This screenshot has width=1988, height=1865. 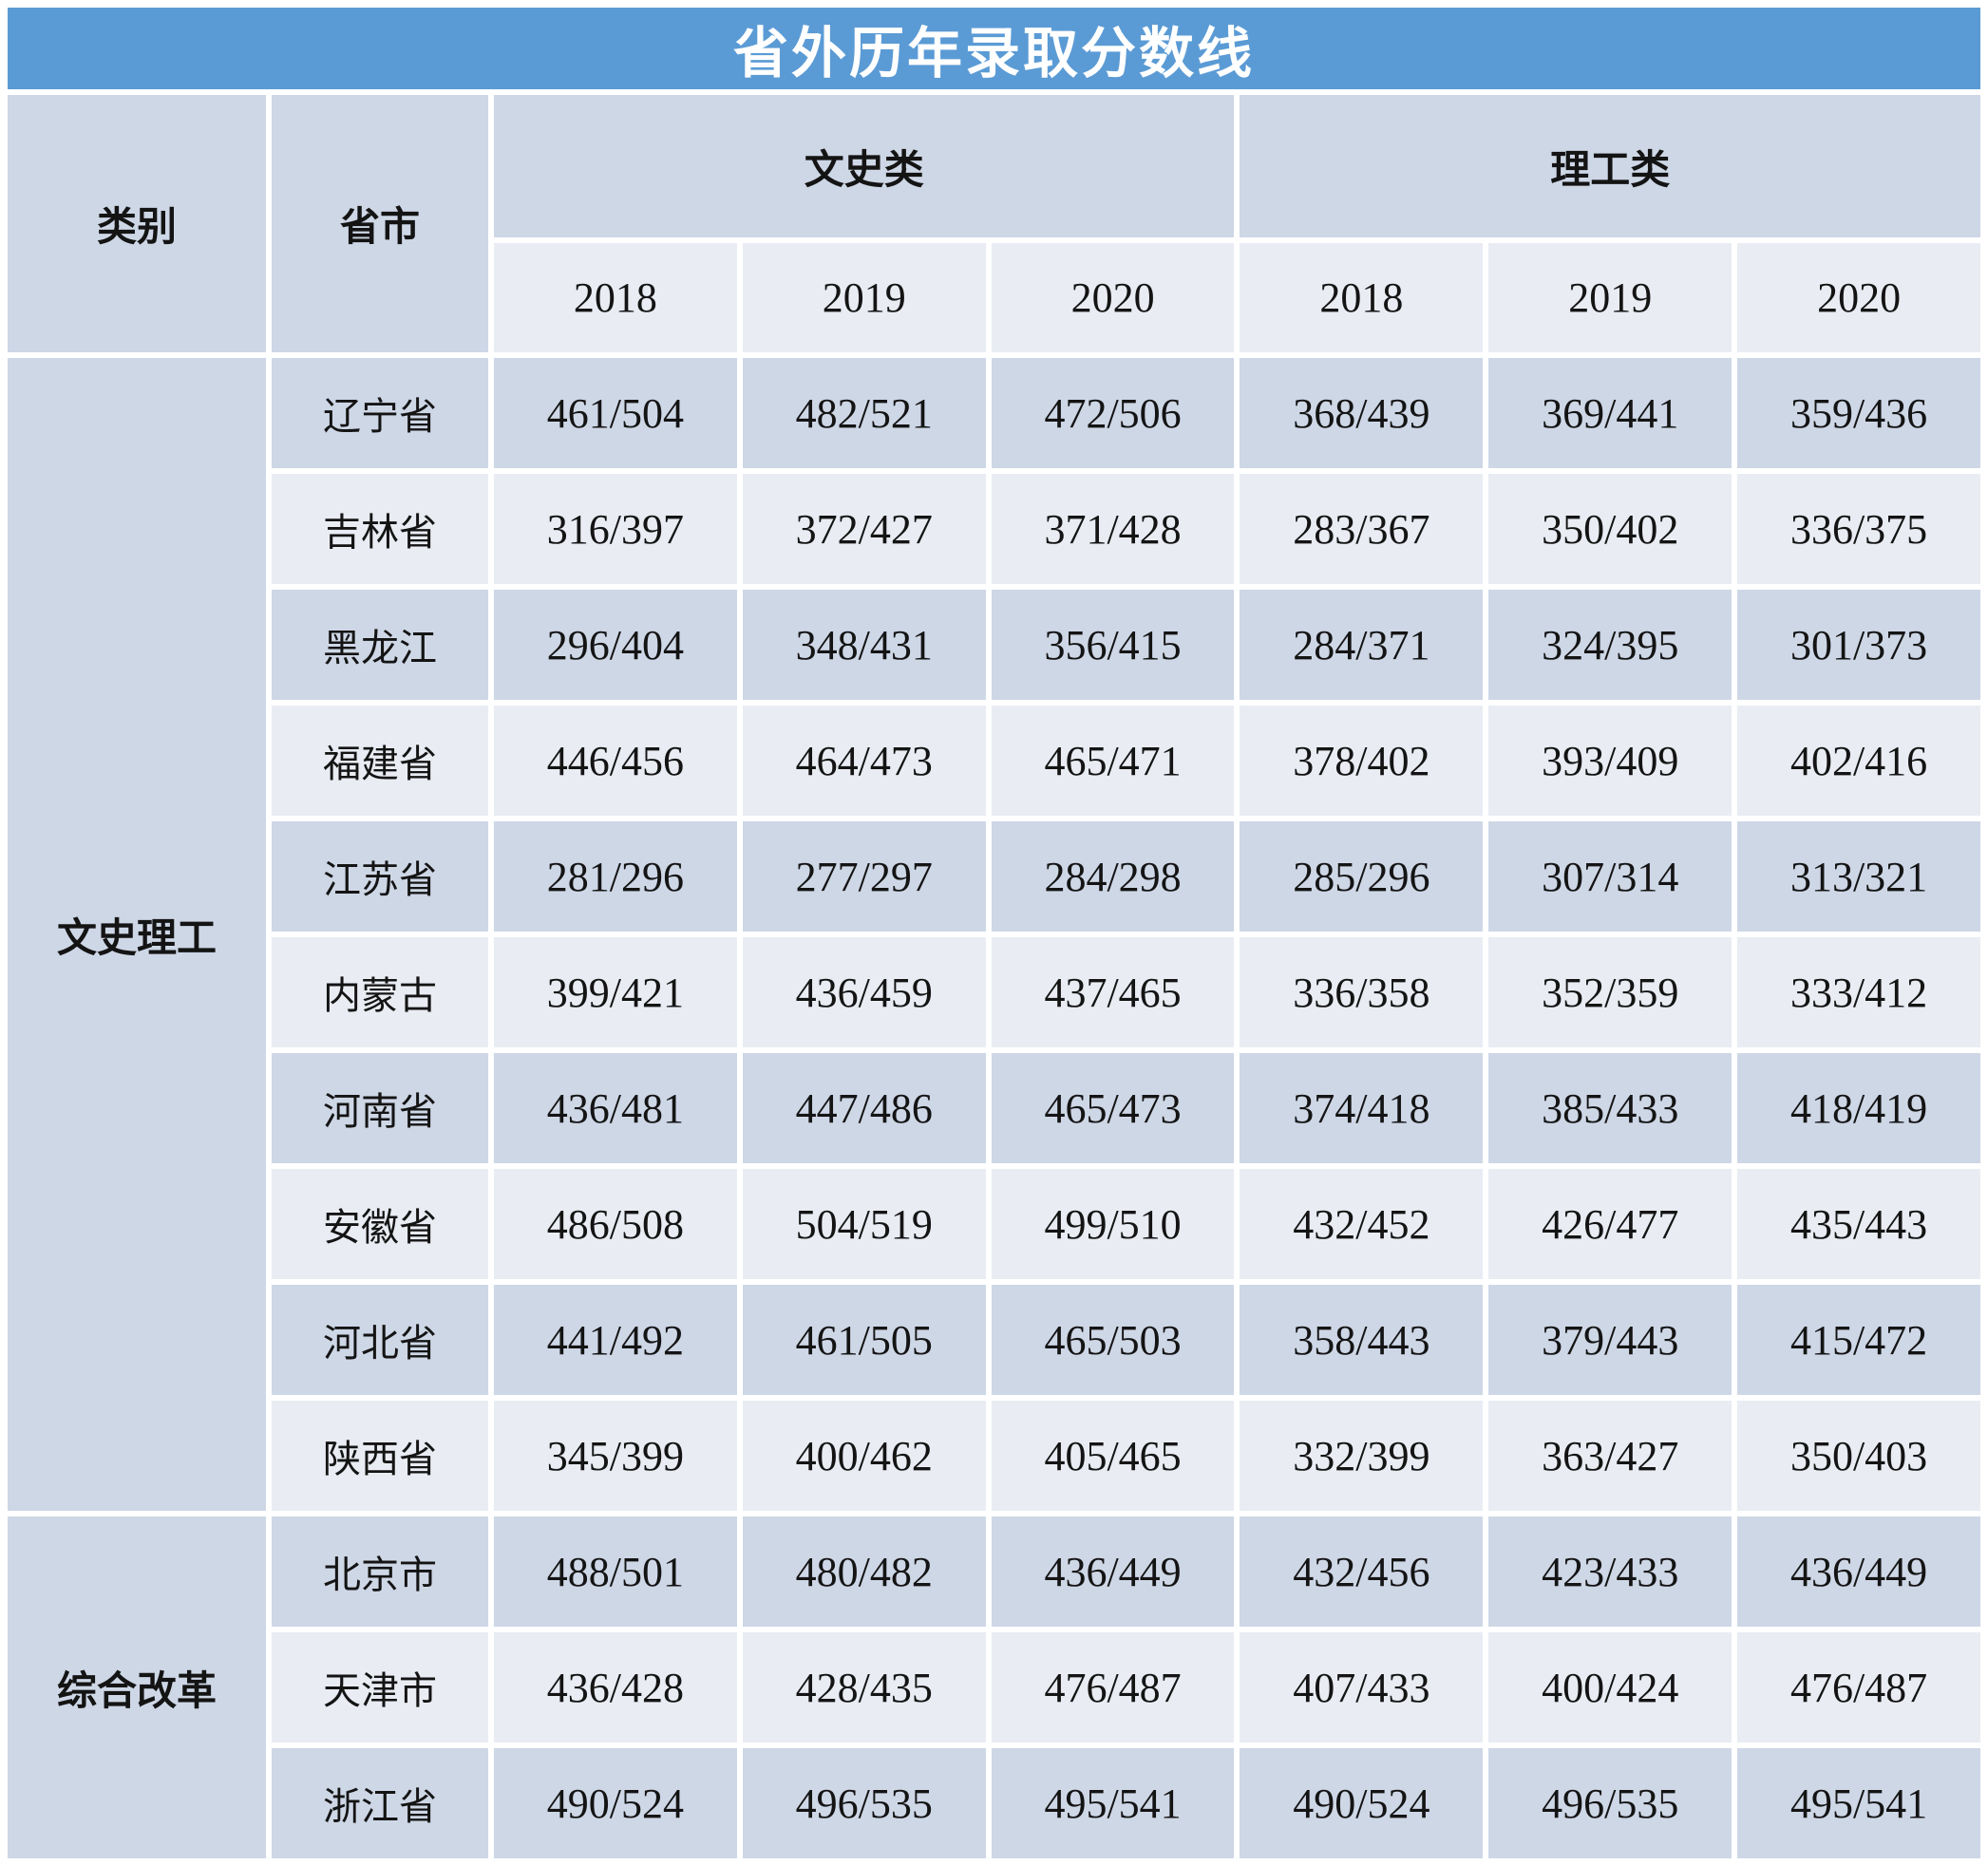 What do you see at coordinates (1362, 645) in the screenshot?
I see `score-cell: 284/371` at bounding box center [1362, 645].